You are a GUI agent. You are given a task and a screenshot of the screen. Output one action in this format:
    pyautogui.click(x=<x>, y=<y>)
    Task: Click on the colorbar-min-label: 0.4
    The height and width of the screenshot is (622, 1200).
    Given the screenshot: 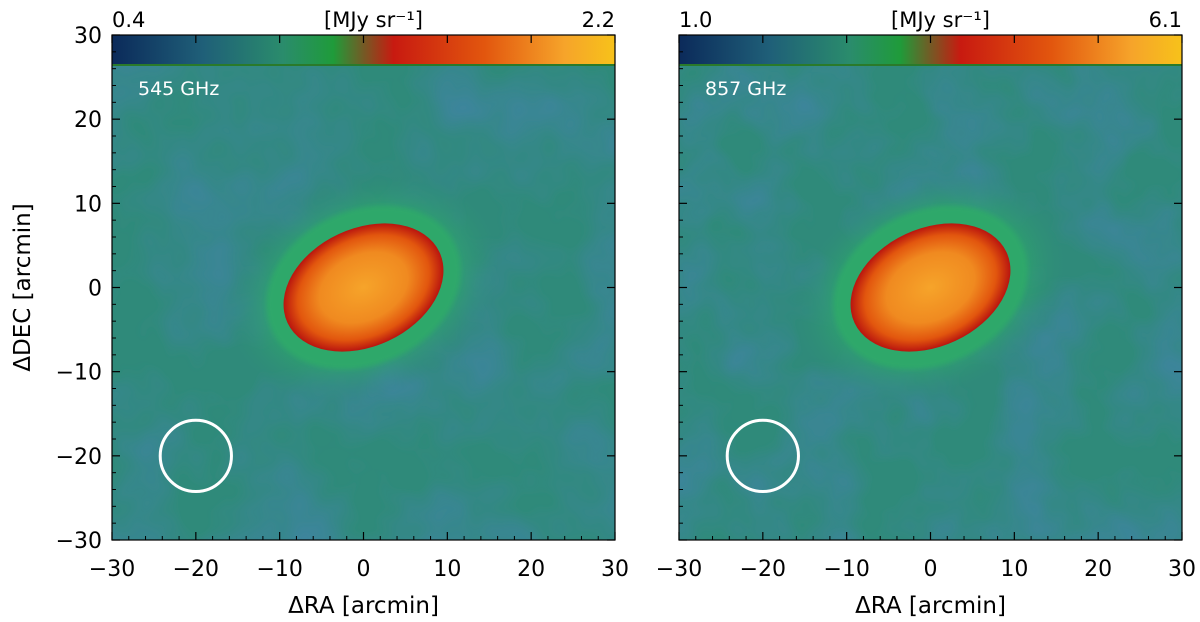 What is the action you would take?
    pyautogui.click(x=128, y=20)
    